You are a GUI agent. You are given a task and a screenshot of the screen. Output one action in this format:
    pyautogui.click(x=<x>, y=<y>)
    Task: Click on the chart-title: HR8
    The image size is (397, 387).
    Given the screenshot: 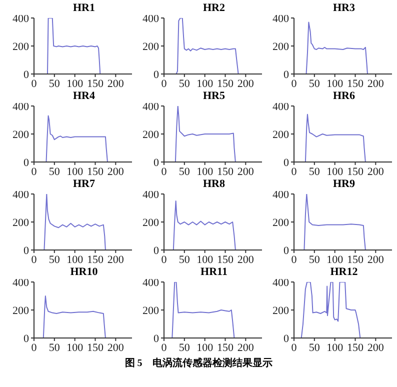 What is the action you would take?
    pyautogui.click(x=214, y=184)
    